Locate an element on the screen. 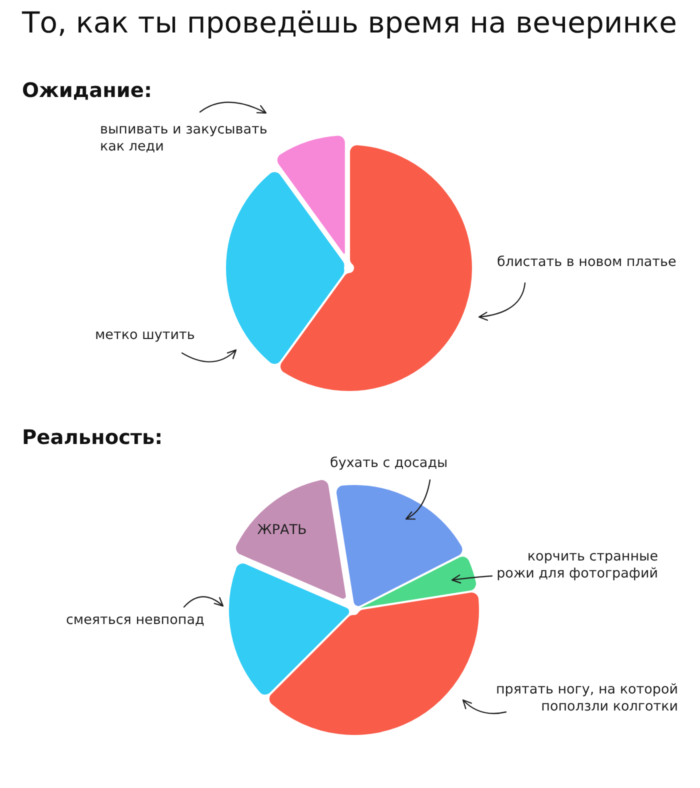 The image size is (700, 788). chart-subtitle: Реальность: is located at coordinates (92, 437).